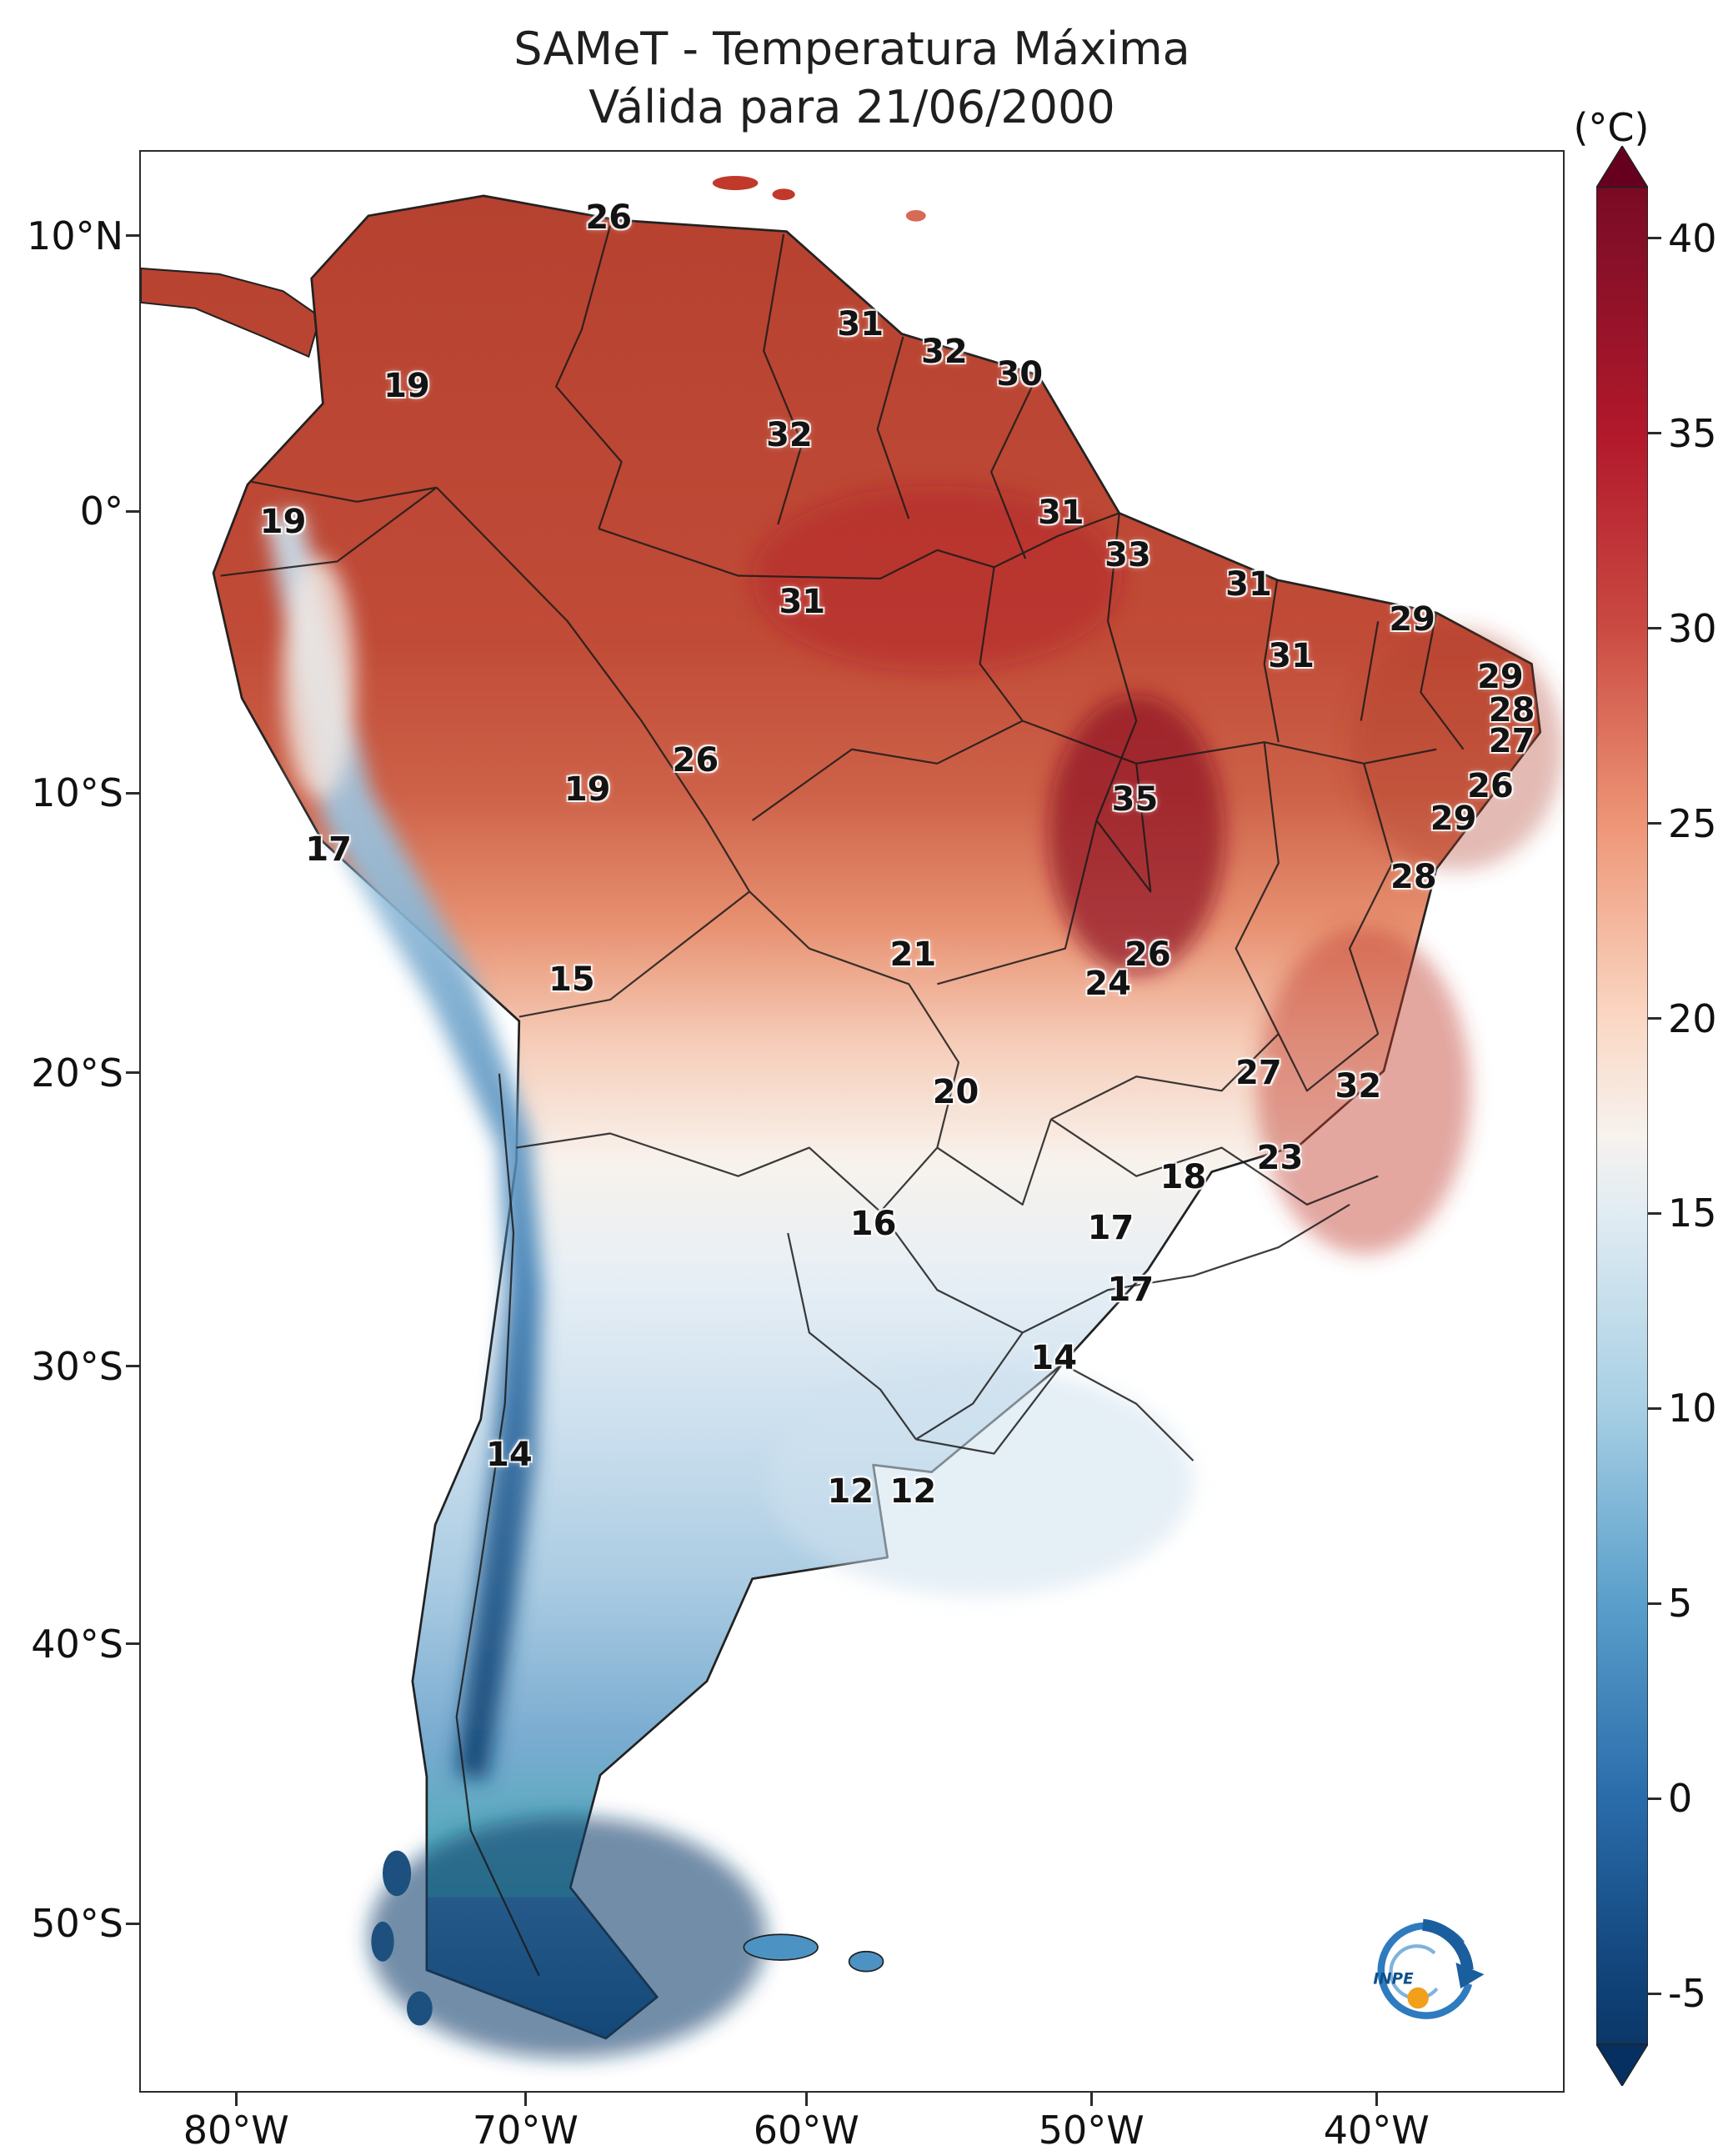 This screenshot has height=2156, width=1723. I want to click on hot-spot-southeast, so click(1364, 1091).